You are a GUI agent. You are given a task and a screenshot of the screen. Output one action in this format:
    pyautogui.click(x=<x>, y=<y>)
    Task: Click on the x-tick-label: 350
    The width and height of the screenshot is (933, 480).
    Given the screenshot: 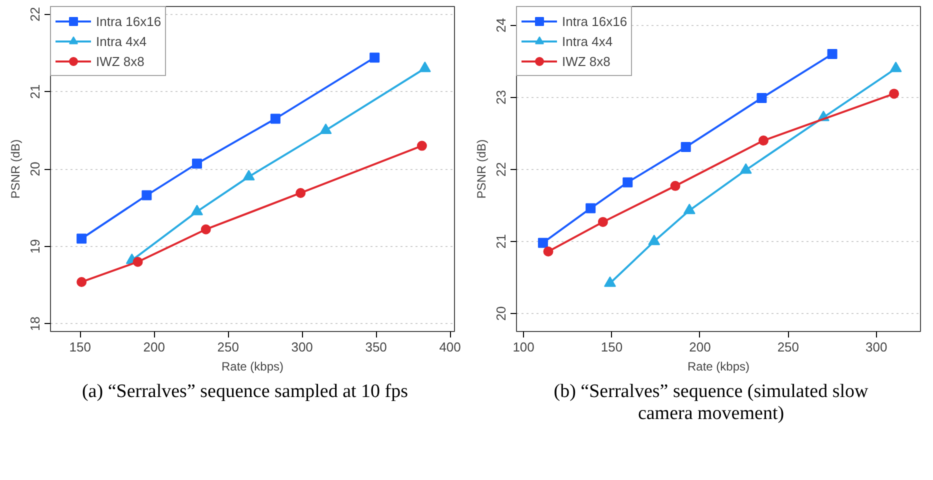 What is the action you would take?
    pyautogui.click(x=376, y=347)
    